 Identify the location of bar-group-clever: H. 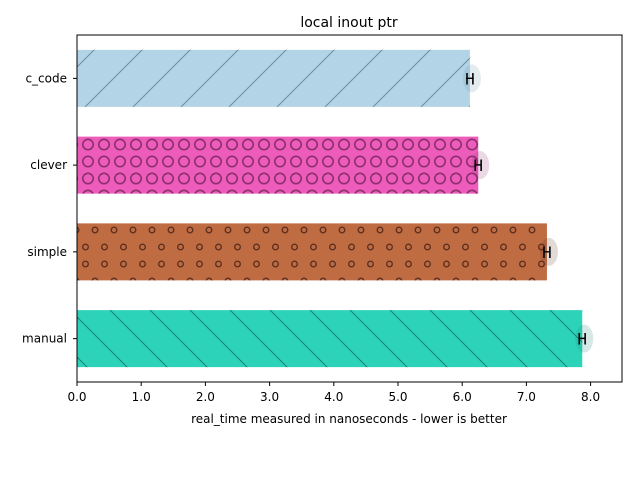
(283, 165).